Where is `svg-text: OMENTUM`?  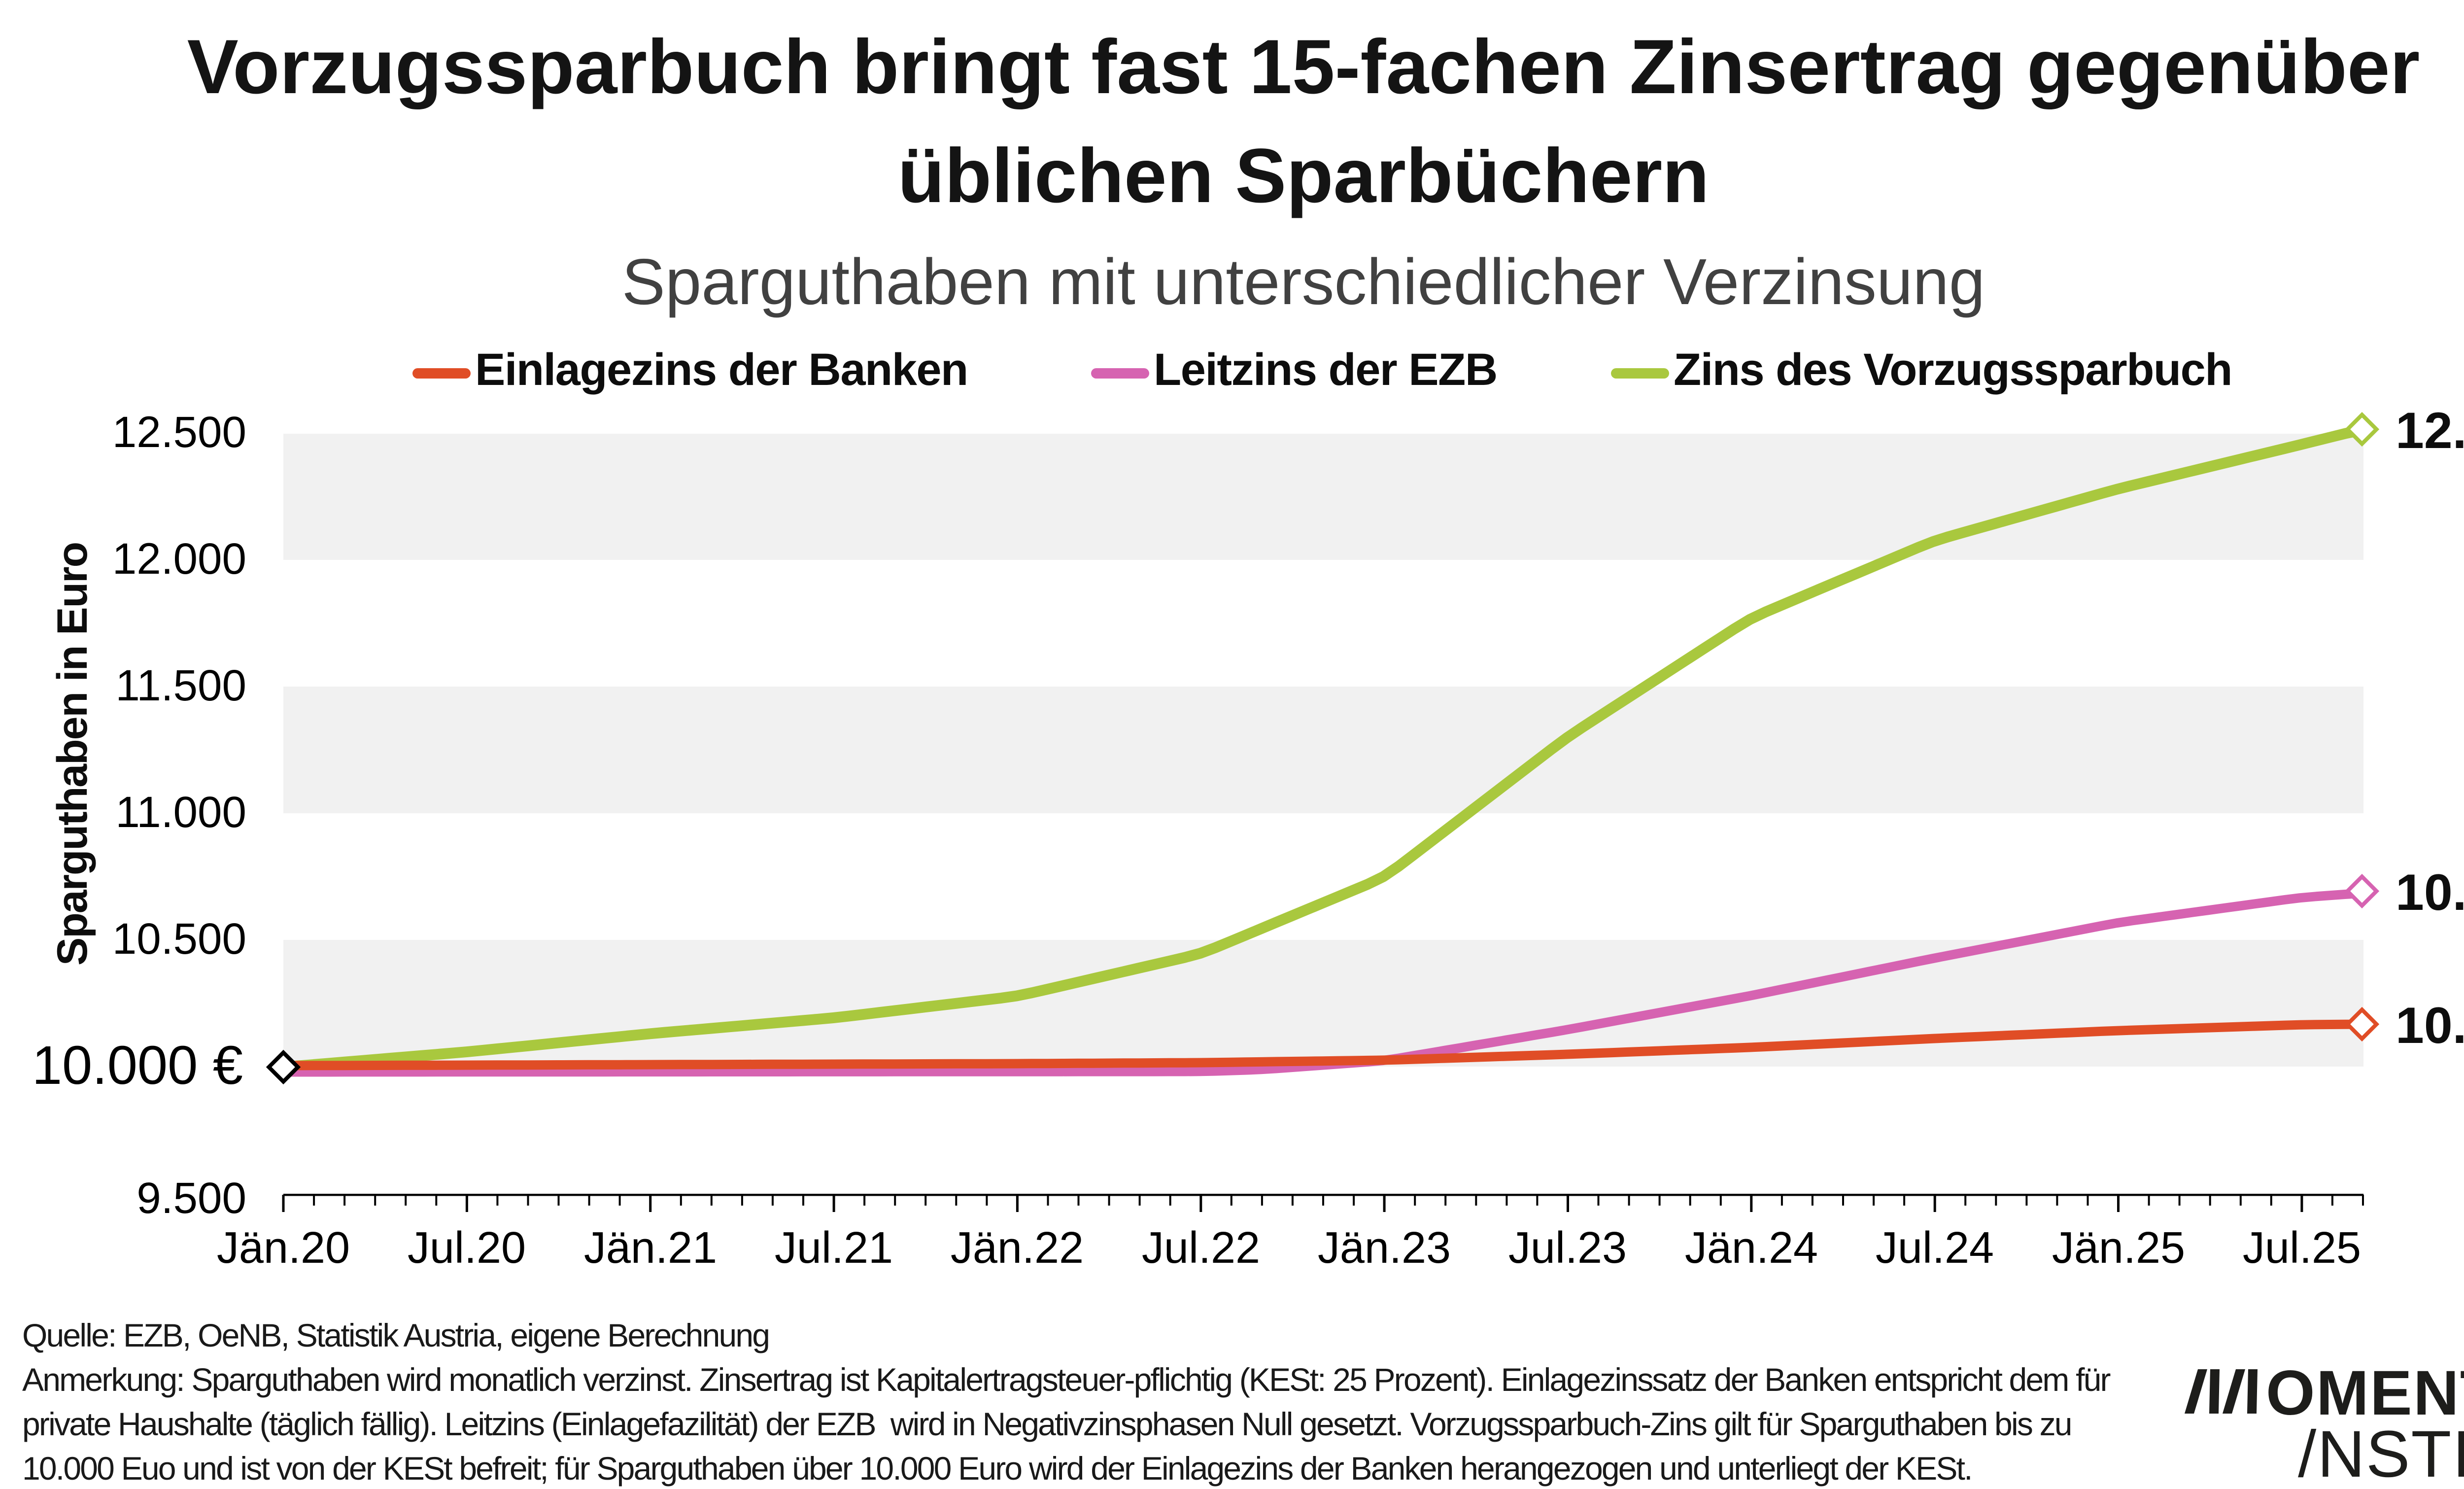
svg-text: OMENTUM is located at coordinates (2365, 1395).